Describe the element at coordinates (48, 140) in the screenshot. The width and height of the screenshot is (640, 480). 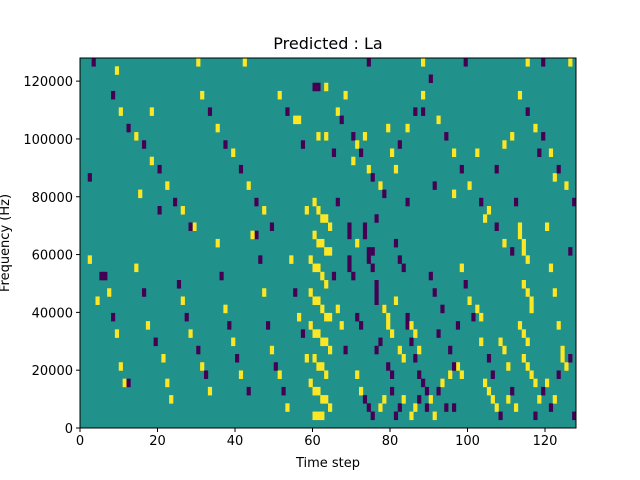
I see `y-tick-label: 100000` at that location.